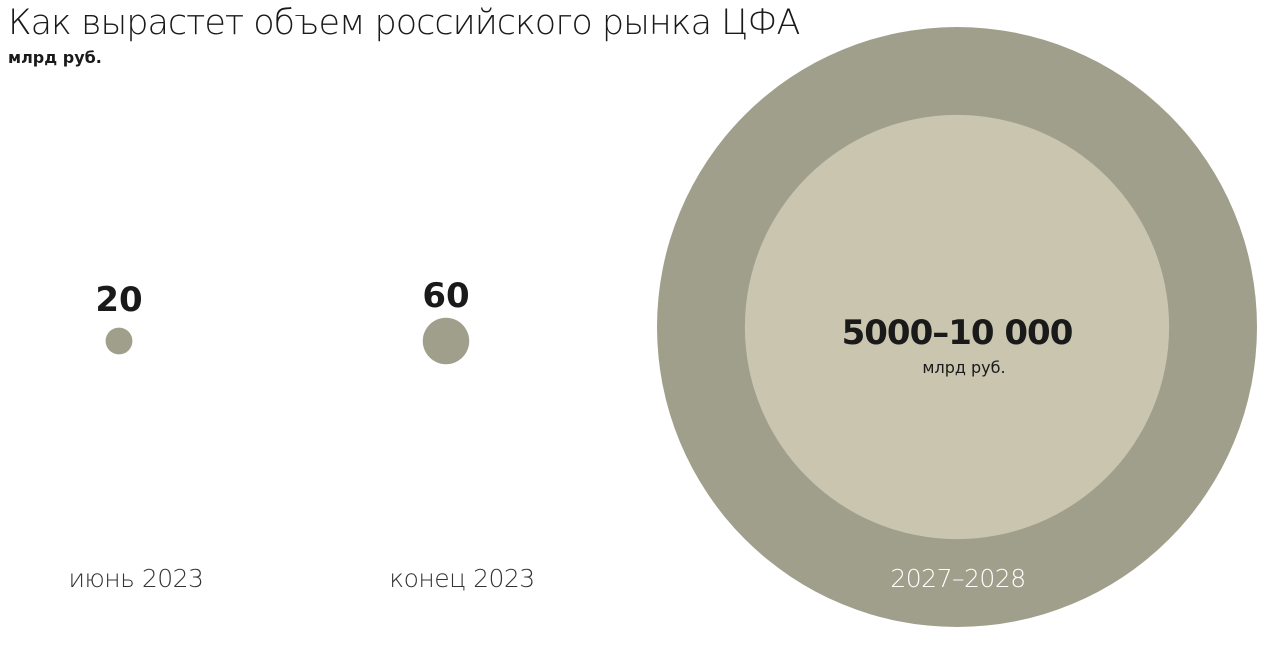  I want to click on period-label-2027-2028: 2027–2028, so click(957, 578).